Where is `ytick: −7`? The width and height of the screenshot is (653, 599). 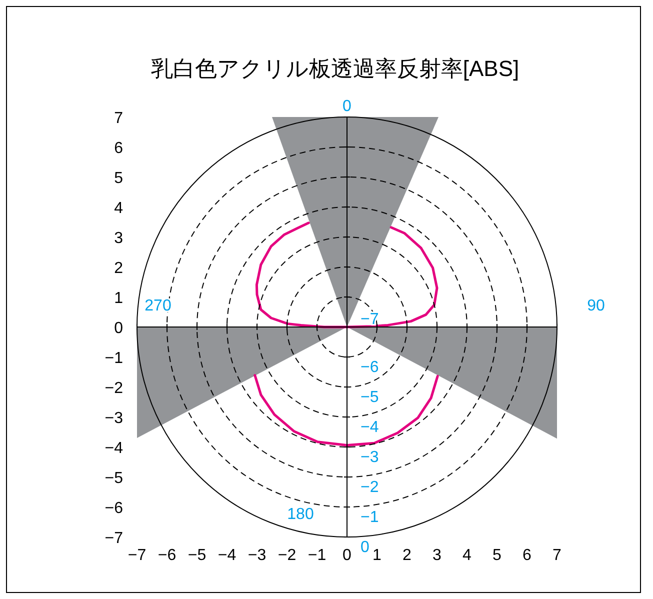 ytick: −7 is located at coordinates (113, 538).